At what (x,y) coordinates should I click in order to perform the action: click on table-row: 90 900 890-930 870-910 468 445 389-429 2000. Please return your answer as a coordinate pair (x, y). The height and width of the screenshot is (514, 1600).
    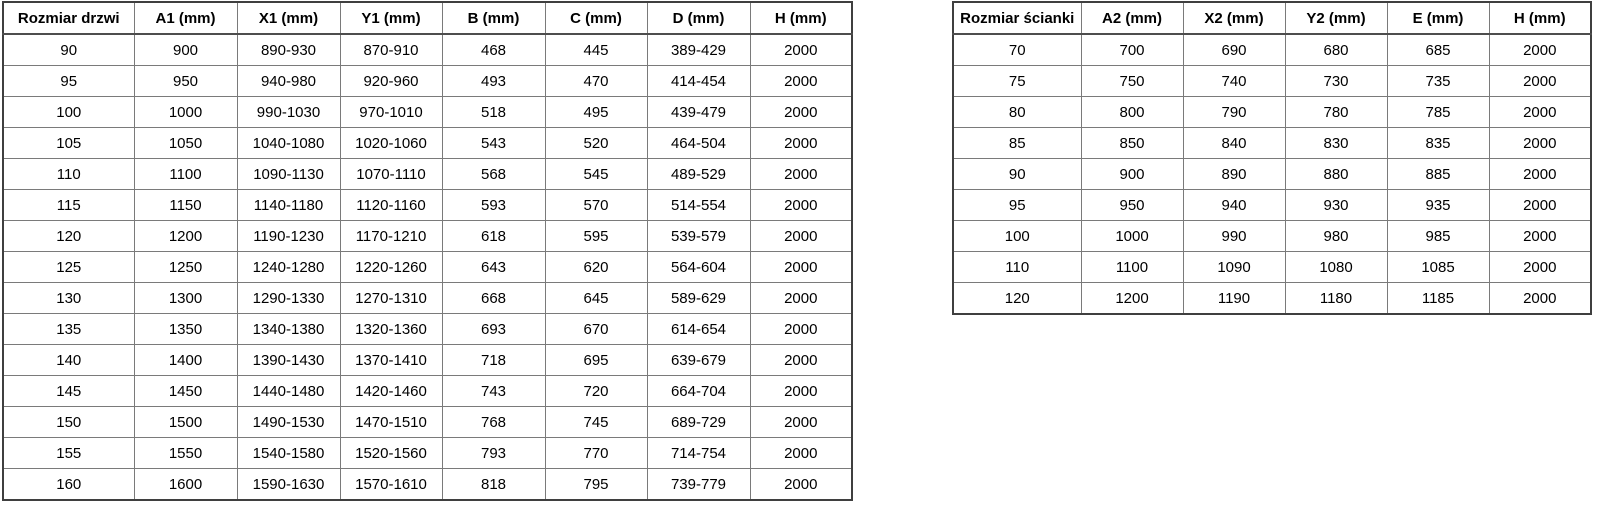
    Looking at the image, I should click on (427, 49).